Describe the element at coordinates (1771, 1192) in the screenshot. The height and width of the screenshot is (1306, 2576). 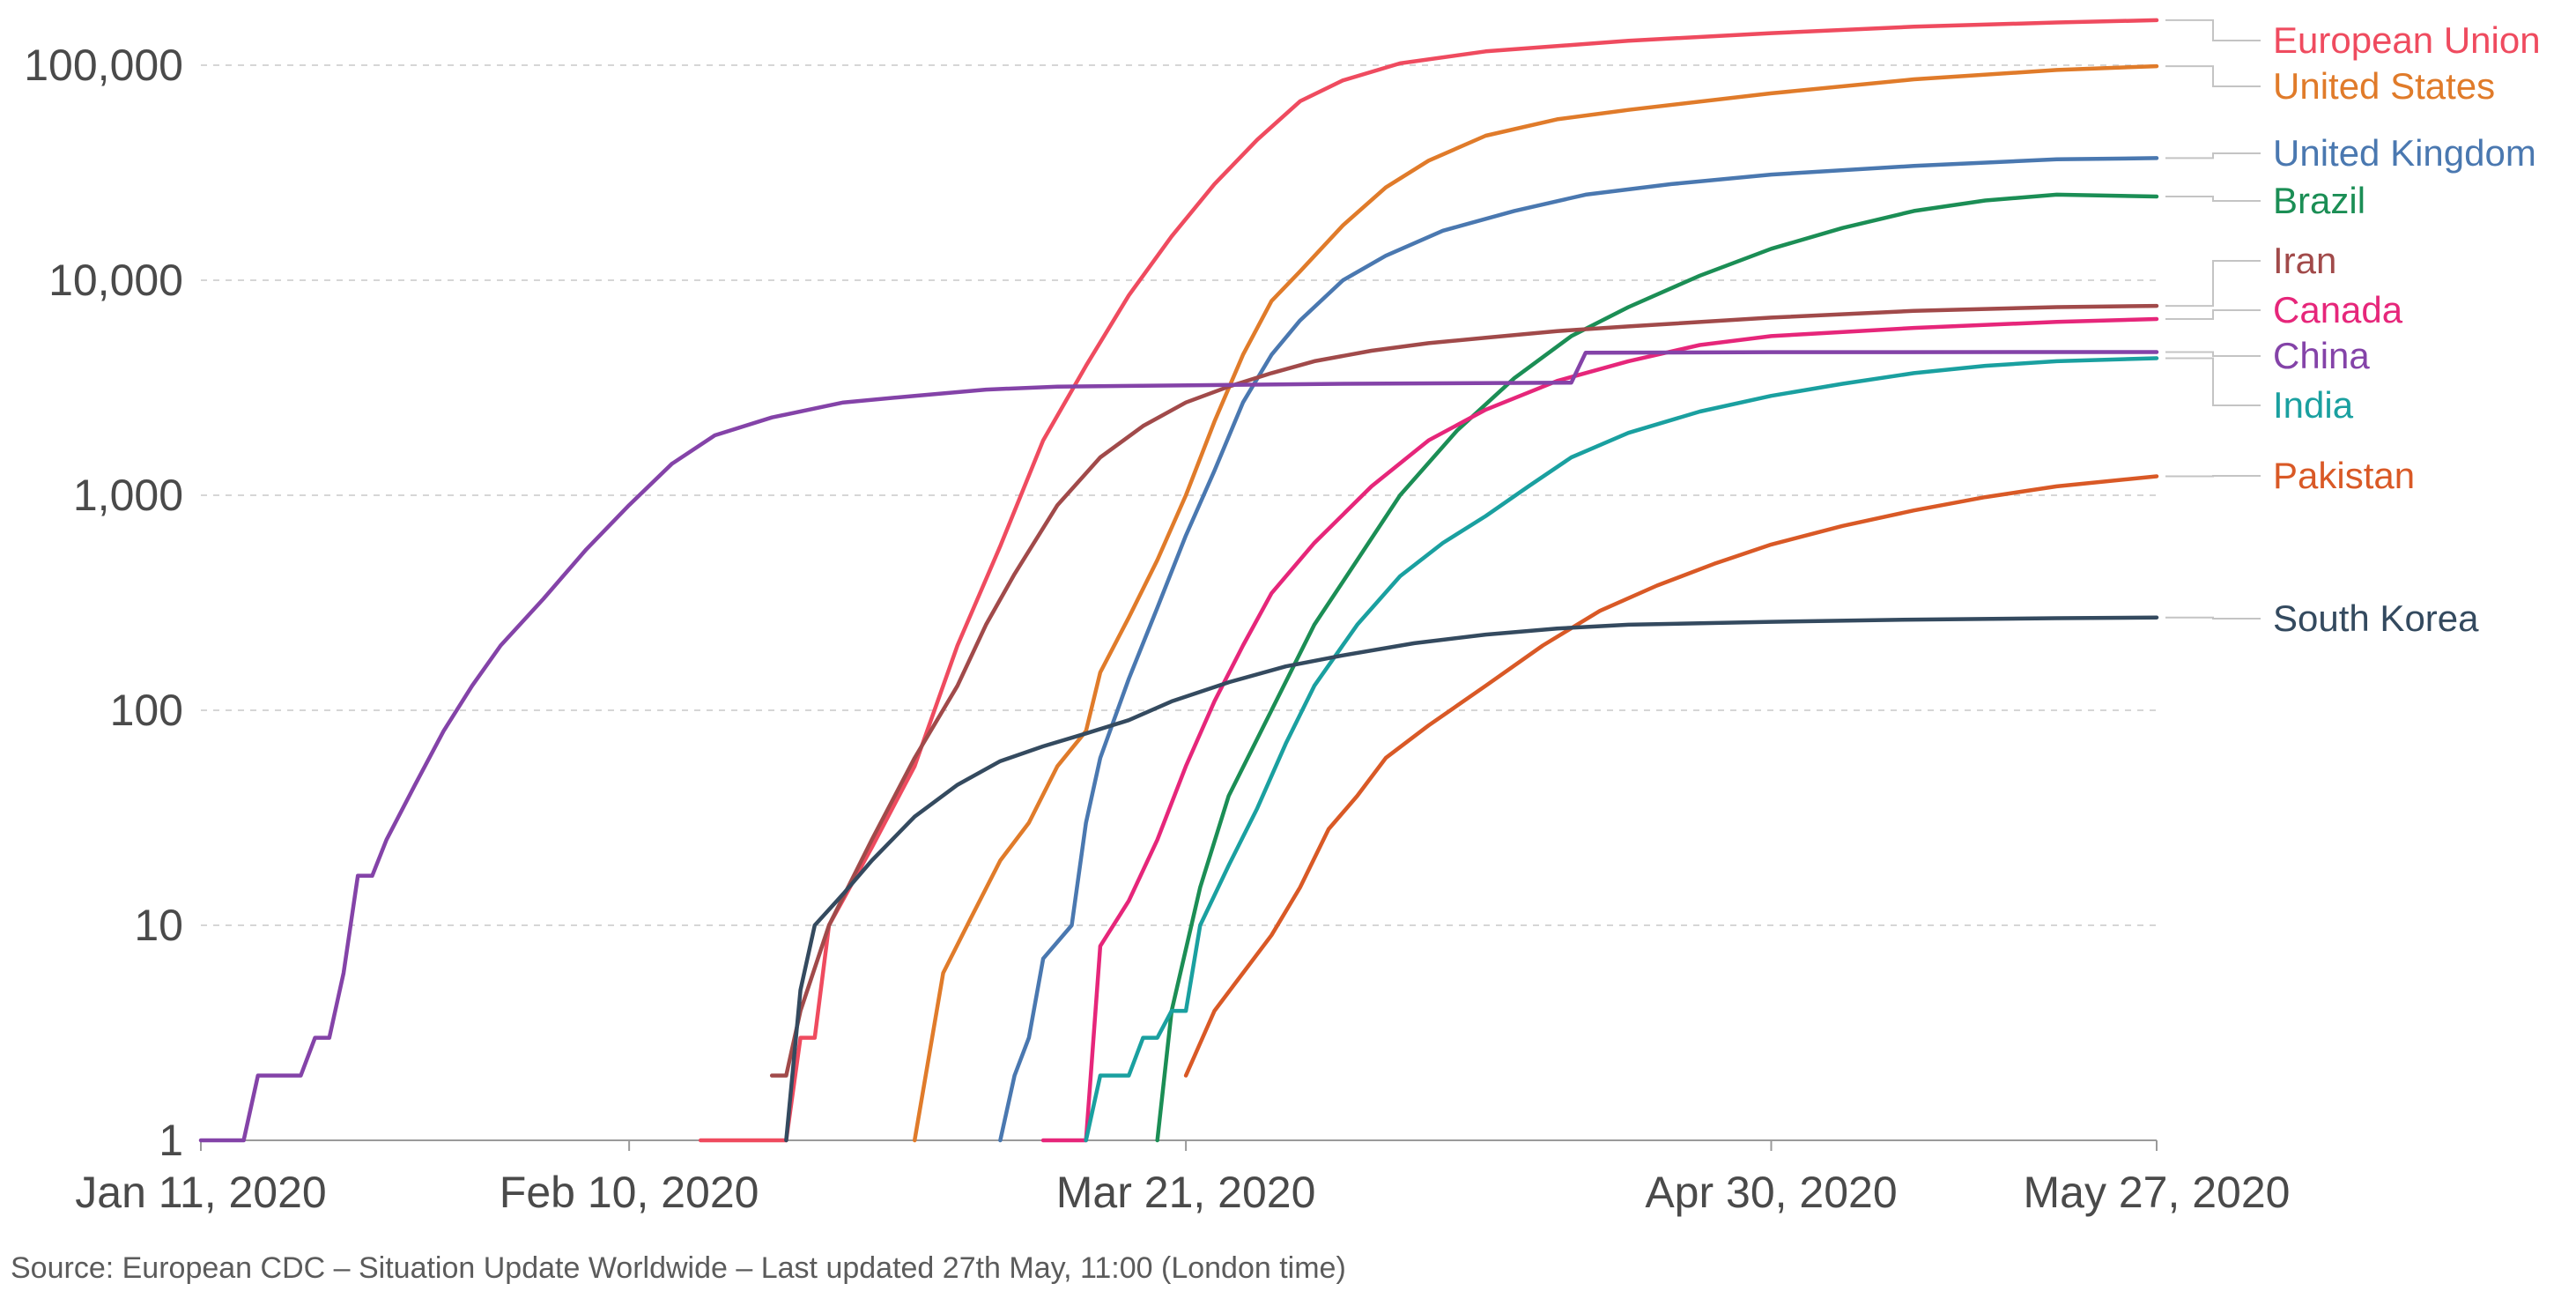
I see `x-tick-label: Apr 30, 2020` at that location.